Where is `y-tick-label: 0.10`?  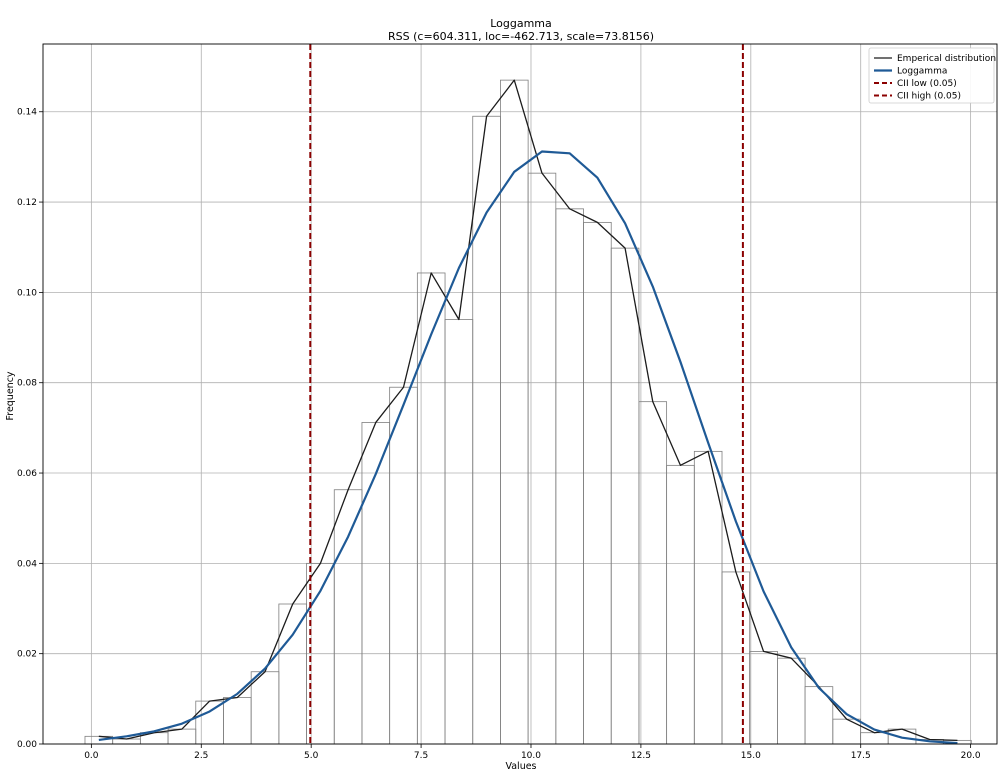
y-tick-label: 0.10 is located at coordinates (27, 293).